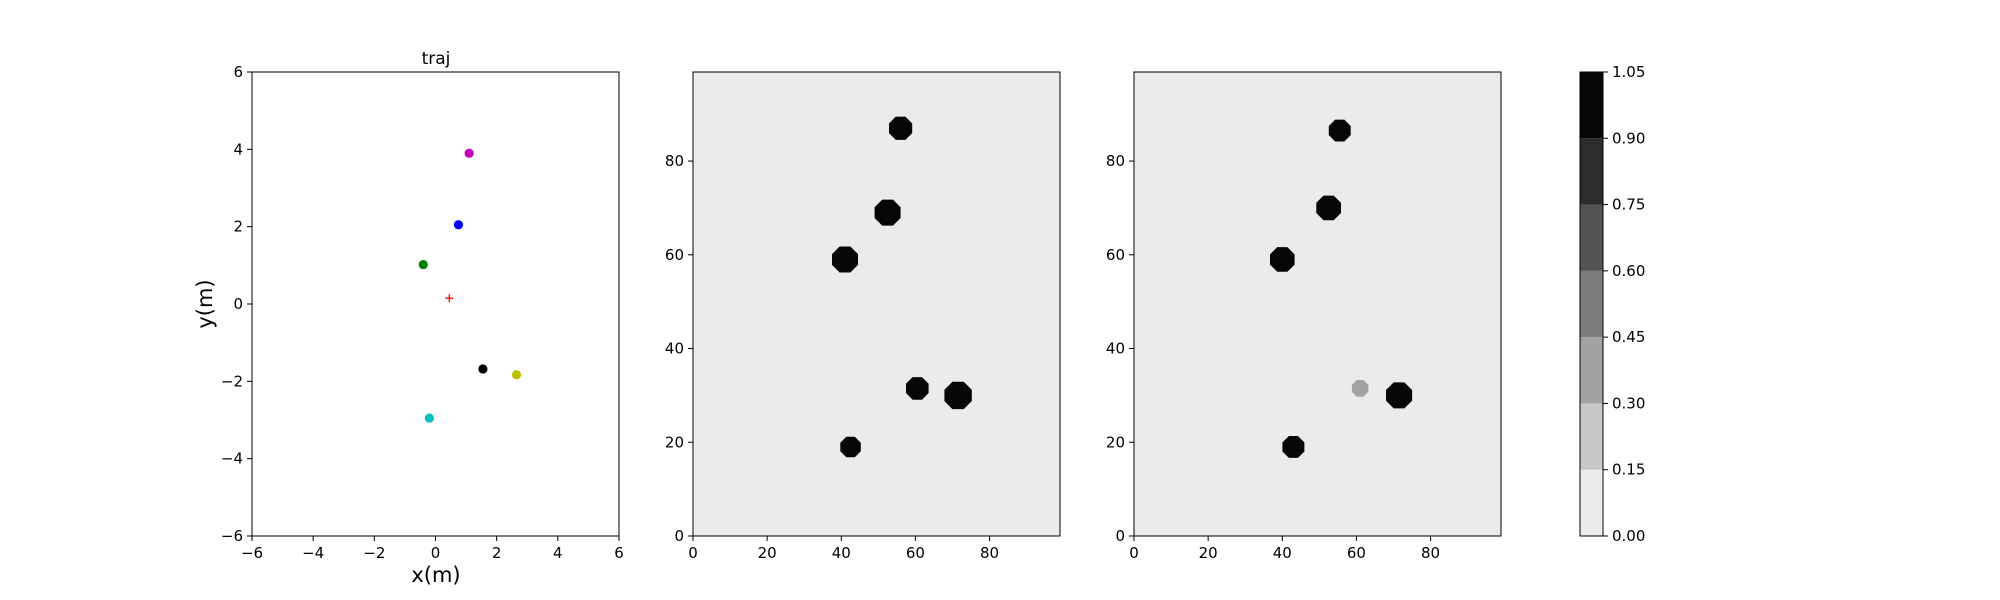  What do you see at coordinates (436, 59) in the screenshot?
I see `plot-title: traj` at bounding box center [436, 59].